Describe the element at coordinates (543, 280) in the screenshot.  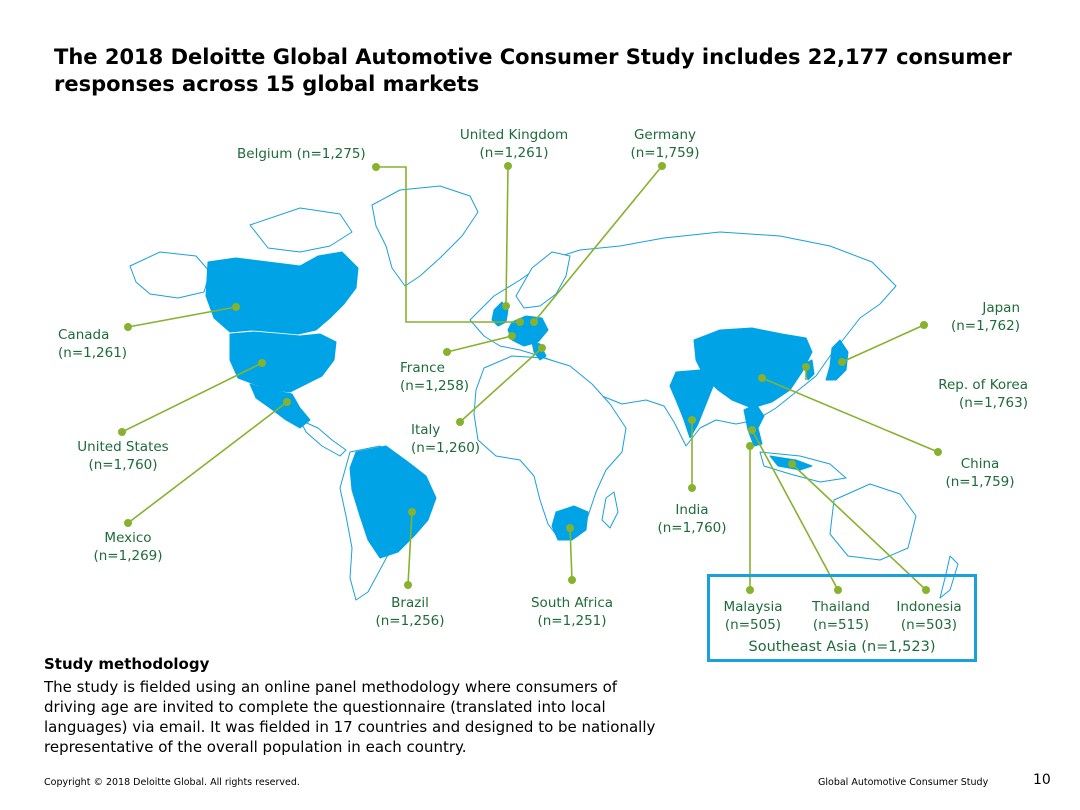
I see `scandinavia-shape` at that location.